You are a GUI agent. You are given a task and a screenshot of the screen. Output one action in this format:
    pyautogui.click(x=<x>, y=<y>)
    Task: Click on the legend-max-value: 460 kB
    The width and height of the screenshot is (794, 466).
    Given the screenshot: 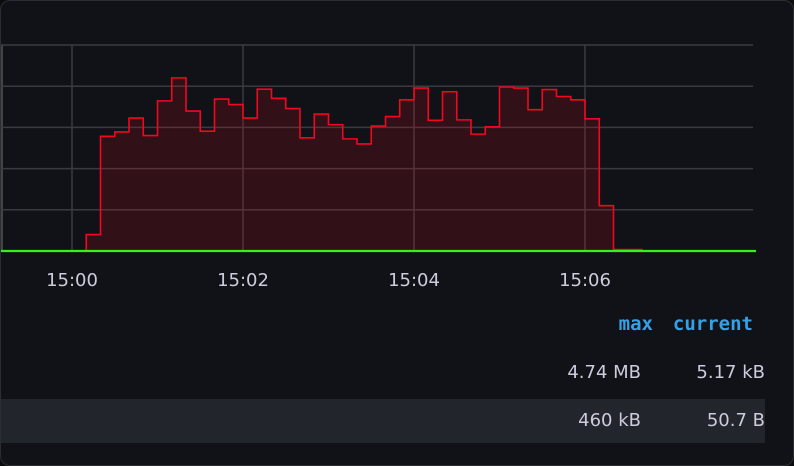 What is the action you would take?
    pyautogui.click(x=609, y=420)
    